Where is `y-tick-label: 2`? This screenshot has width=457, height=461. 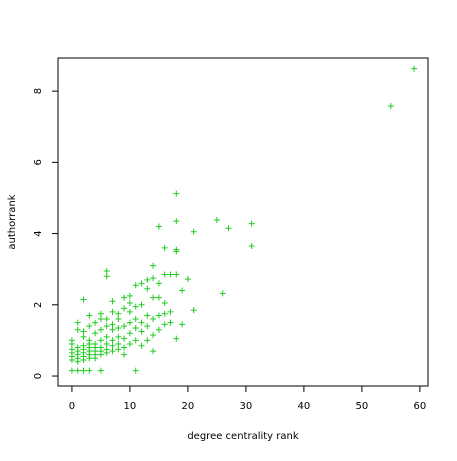 y-tick-label: 2 is located at coordinates (38, 305).